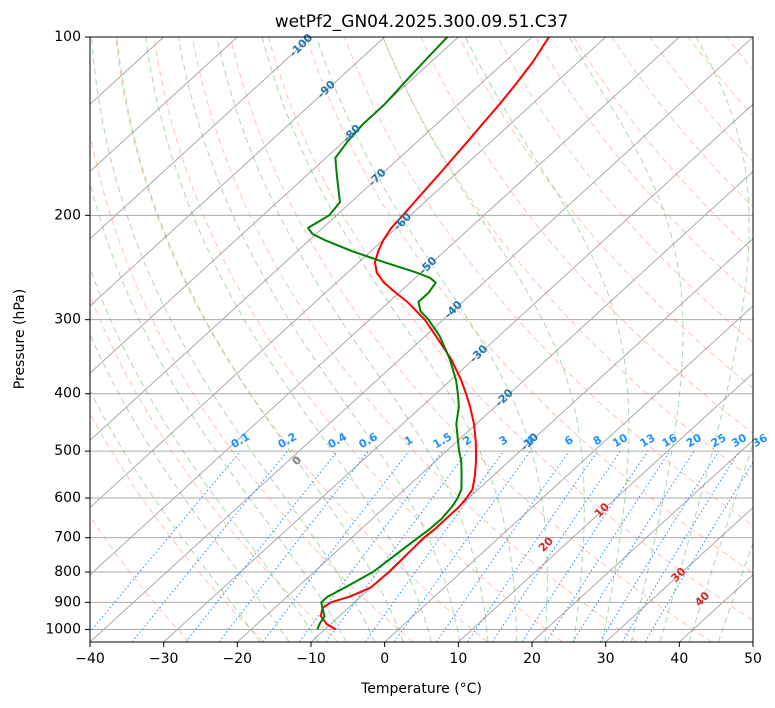 The width and height of the screenshot is (775, 708). What do you see at coordinates (67, 320) in the screenshot?
I see `y-tick-label: 300` at bounding box center [67, 320].